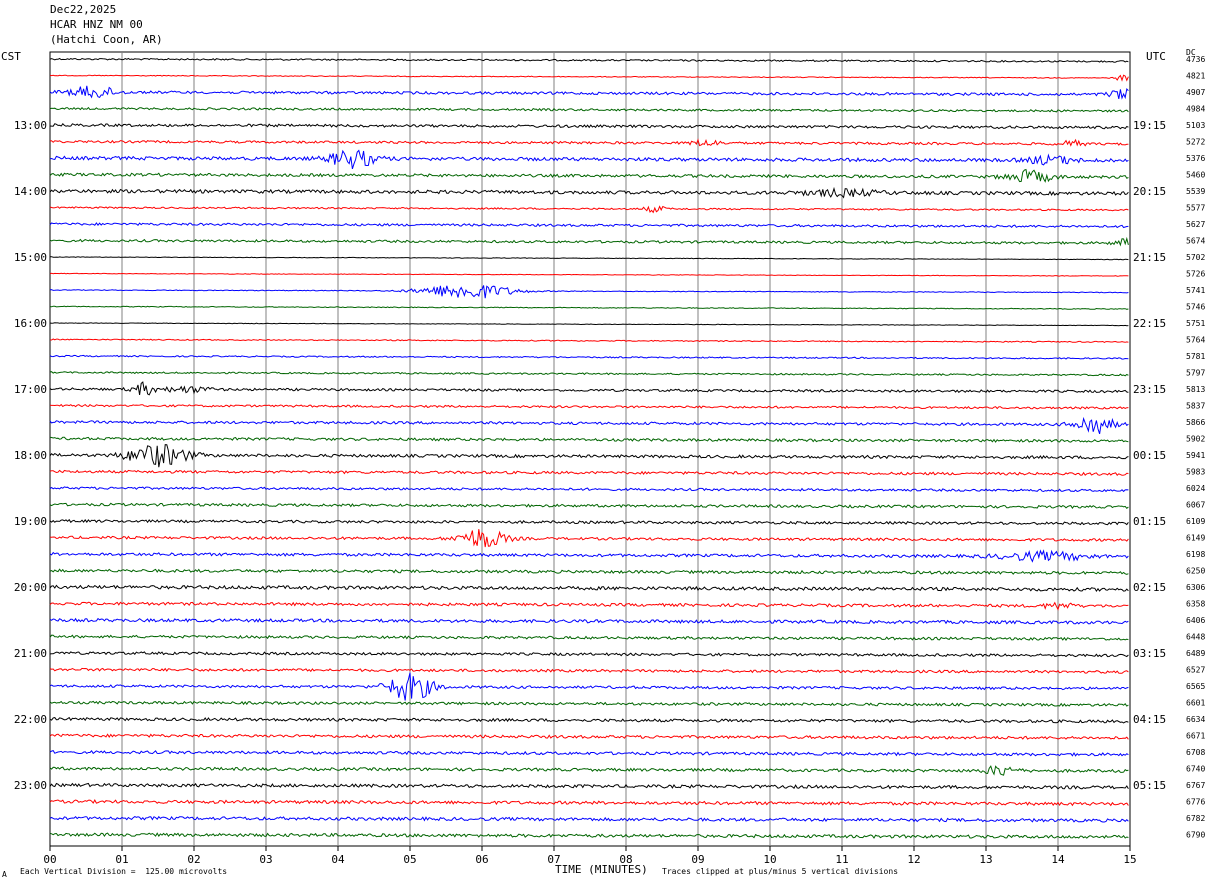 Image resolution: width=1210 pixels, height=886 pixels. What do you see at coordinates (1195, 604) in the screenshot?
I see `dc-offset-label: 6358` at bounding box center [1195, 604].